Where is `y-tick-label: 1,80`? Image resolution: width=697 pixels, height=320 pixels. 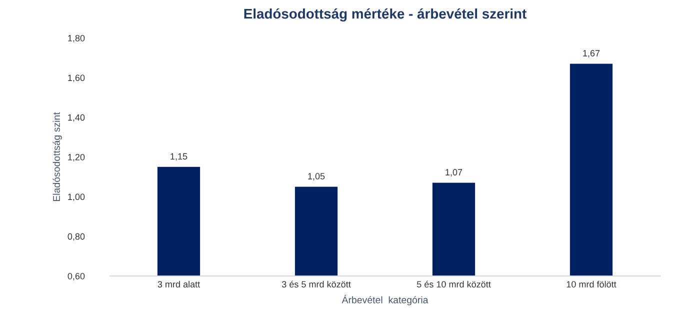
y-tick-label: 1,80 is located at coordinates (76, 38).